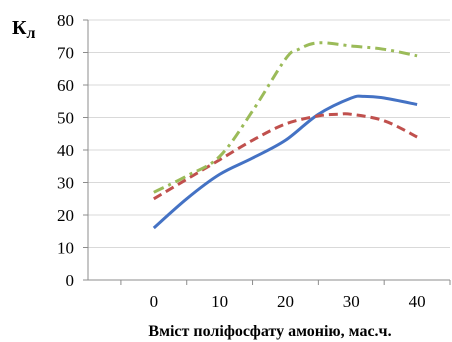 This screenshot has height=342, width=452. Describe the element at coordinates (31, 33) in the screenshot. I see `y-axis-title-subscript: л` at that location.